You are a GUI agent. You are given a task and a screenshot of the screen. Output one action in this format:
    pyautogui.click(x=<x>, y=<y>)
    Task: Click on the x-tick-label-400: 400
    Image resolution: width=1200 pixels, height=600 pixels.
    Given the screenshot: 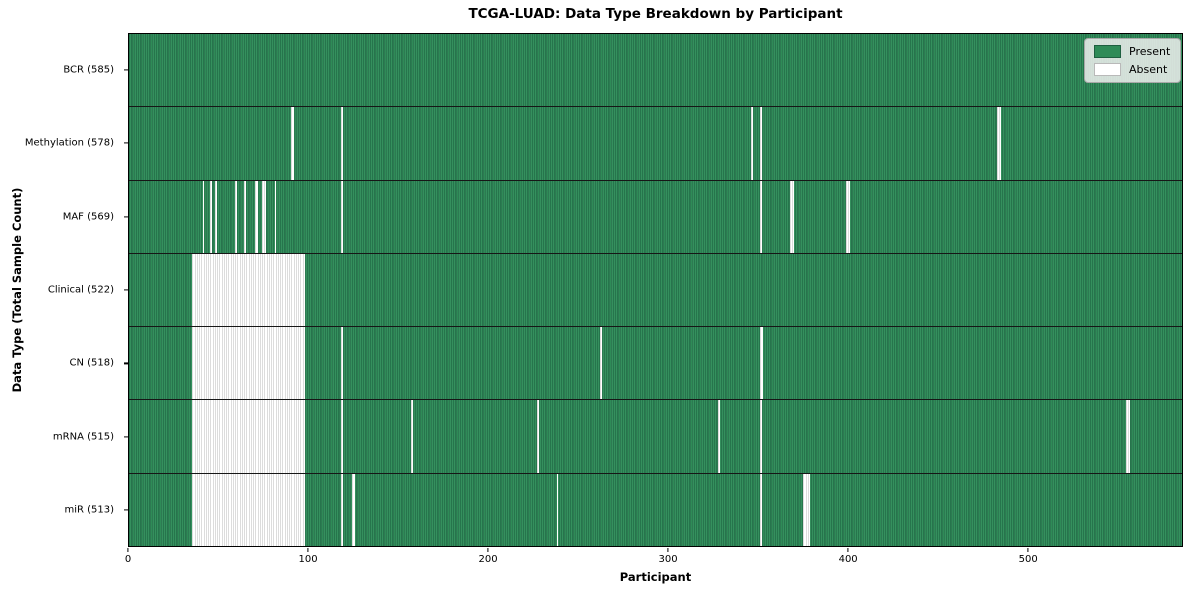 What is the action you would take?
    pyautogui.click(x=848, y=559)
    